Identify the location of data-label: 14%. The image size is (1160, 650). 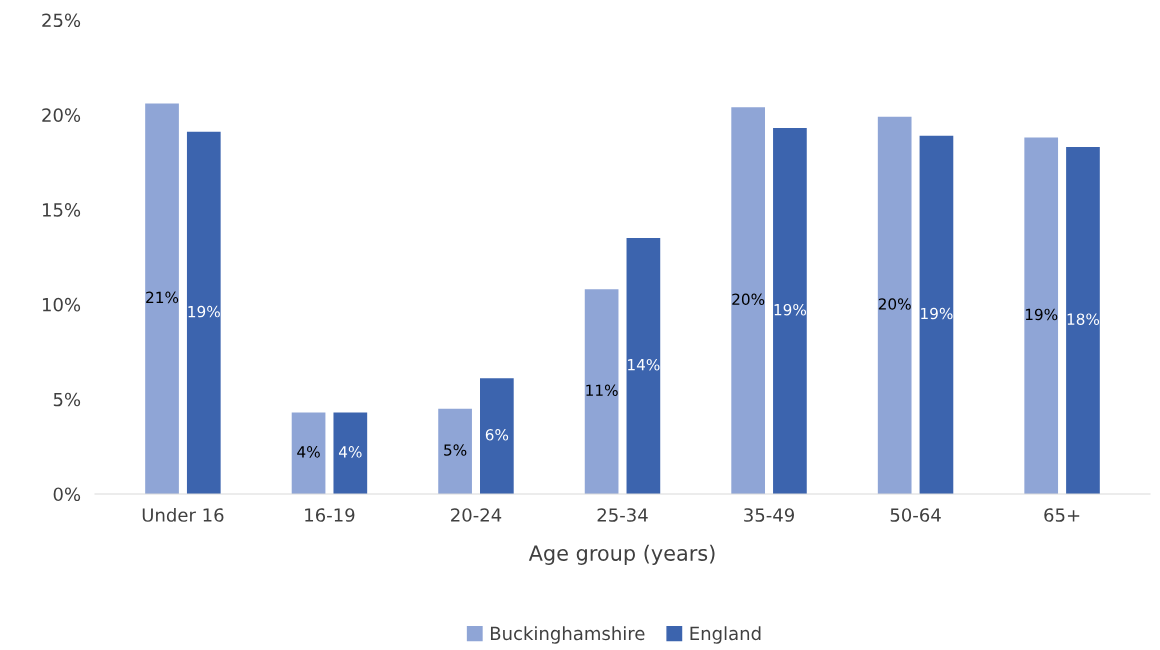
(644, 364).